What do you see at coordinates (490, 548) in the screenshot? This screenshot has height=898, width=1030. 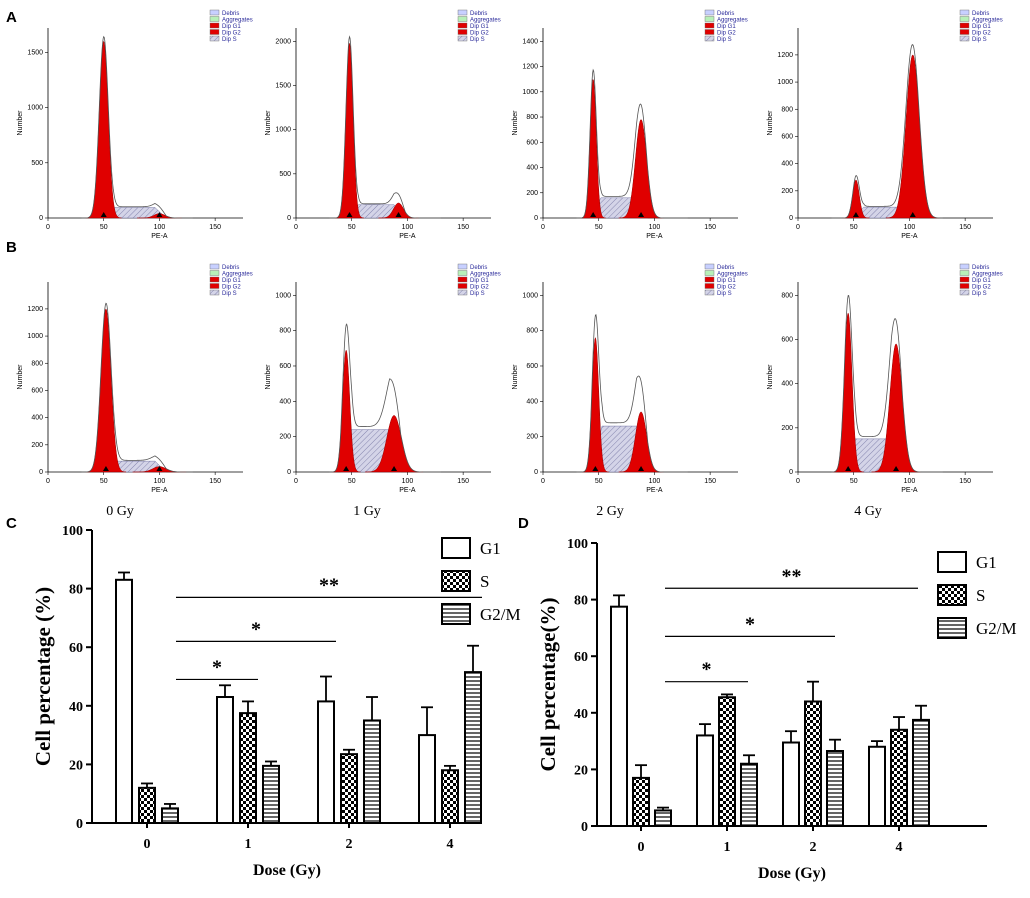 I see `legend-label: G1` at bounding box center [490, 548].